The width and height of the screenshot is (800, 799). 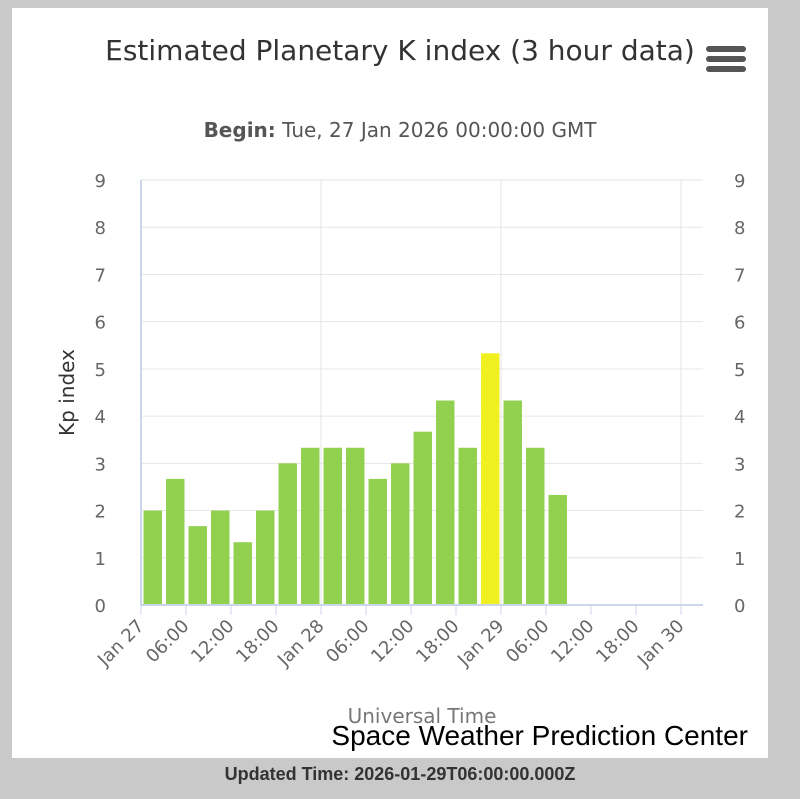 What do you see at coordinates (539, 735) in the screenshot?
I see `credits-text: Space Weather Prediction Center` at bounding box center [539, 735].